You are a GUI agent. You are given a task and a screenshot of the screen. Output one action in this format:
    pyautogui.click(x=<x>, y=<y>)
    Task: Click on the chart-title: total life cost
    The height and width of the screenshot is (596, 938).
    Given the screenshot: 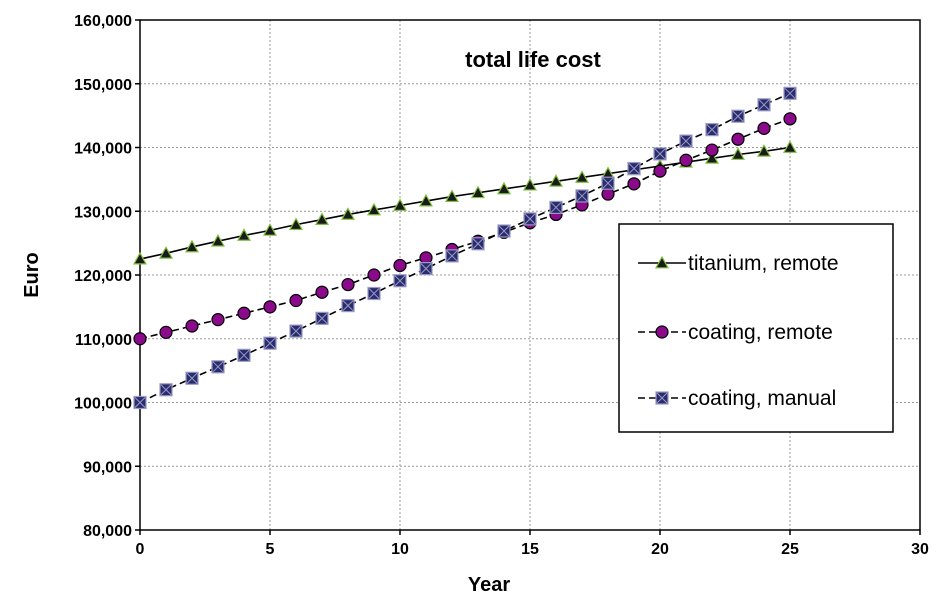 What is the action you would take?
    pyautogui.click(x=533, y=59)
    